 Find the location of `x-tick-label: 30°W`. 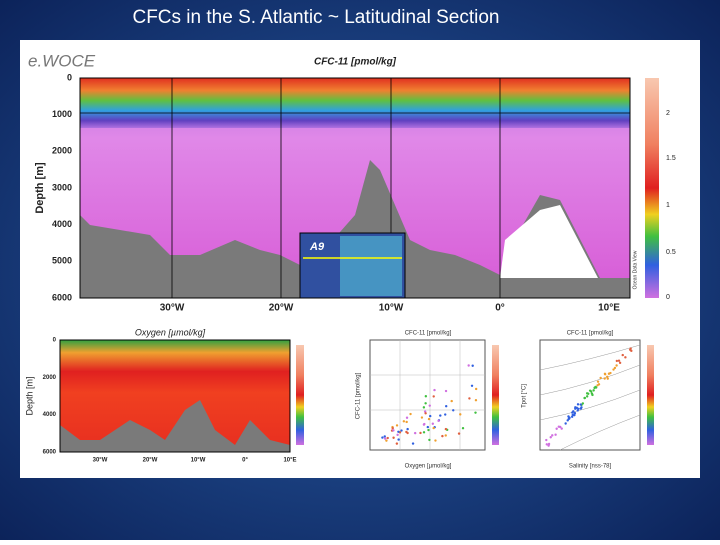

x-tick-label: 30°W is located at coordinates (172, 308).